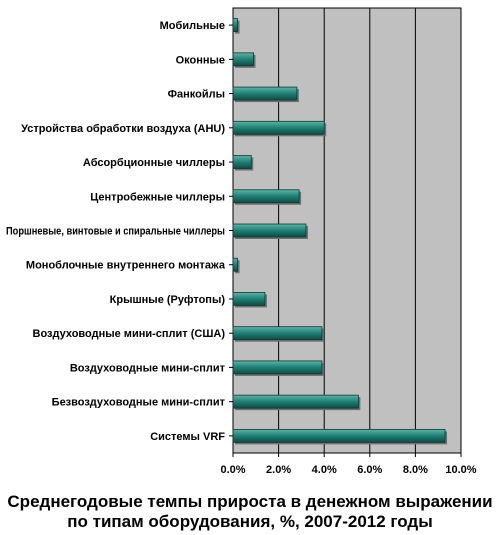  I want to click on x-tick-label: 4.0%, so click(324, 470).